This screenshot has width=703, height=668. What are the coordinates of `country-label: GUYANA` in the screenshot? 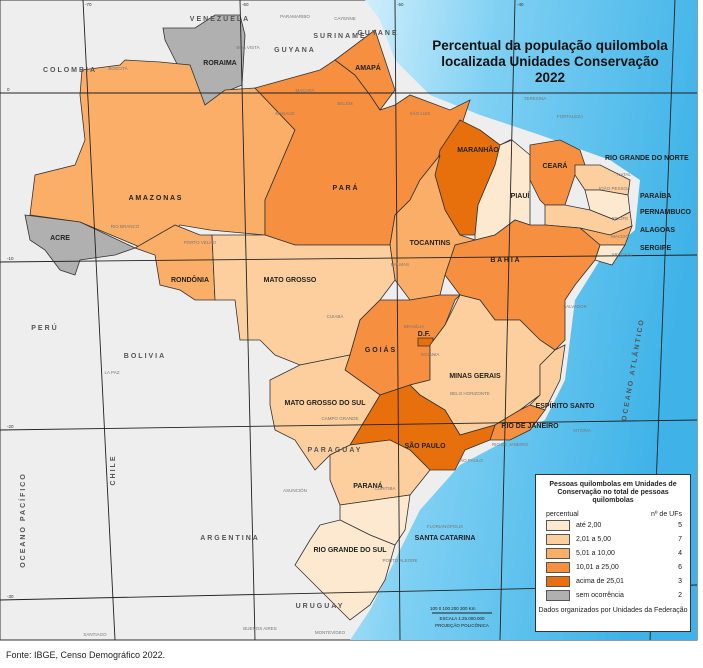 It's located at (295, 50).